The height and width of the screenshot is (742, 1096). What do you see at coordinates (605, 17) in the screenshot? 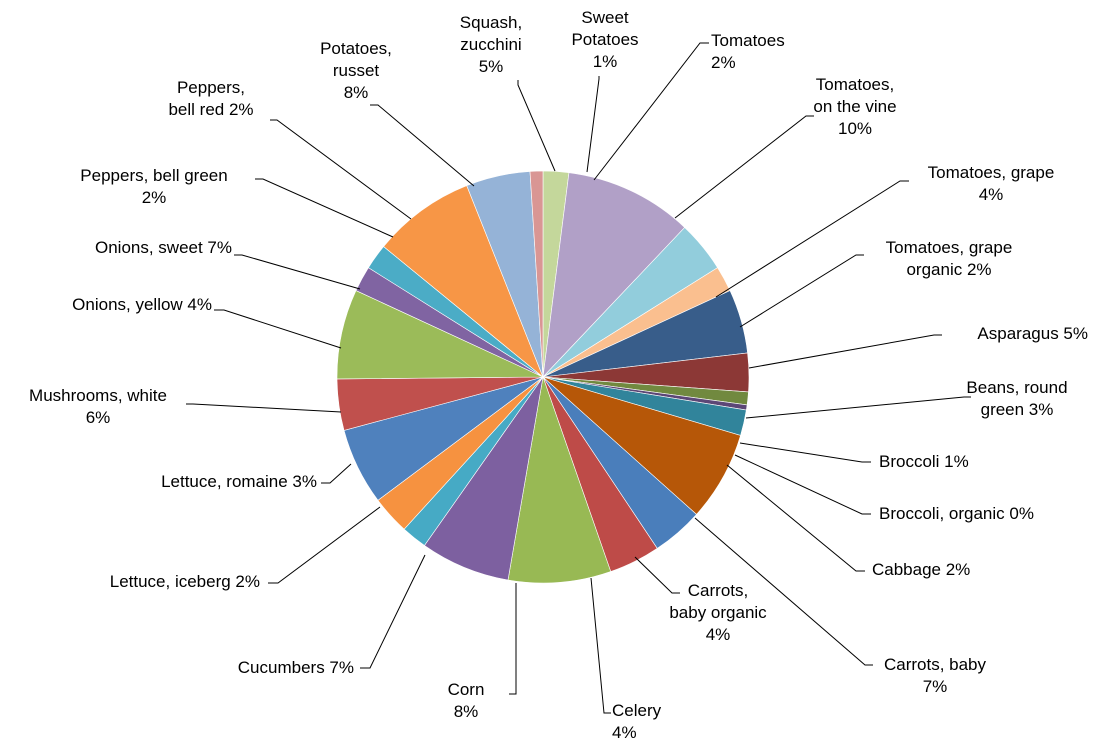
I see `label-line: Sweet` at bounding box center [605, 17].